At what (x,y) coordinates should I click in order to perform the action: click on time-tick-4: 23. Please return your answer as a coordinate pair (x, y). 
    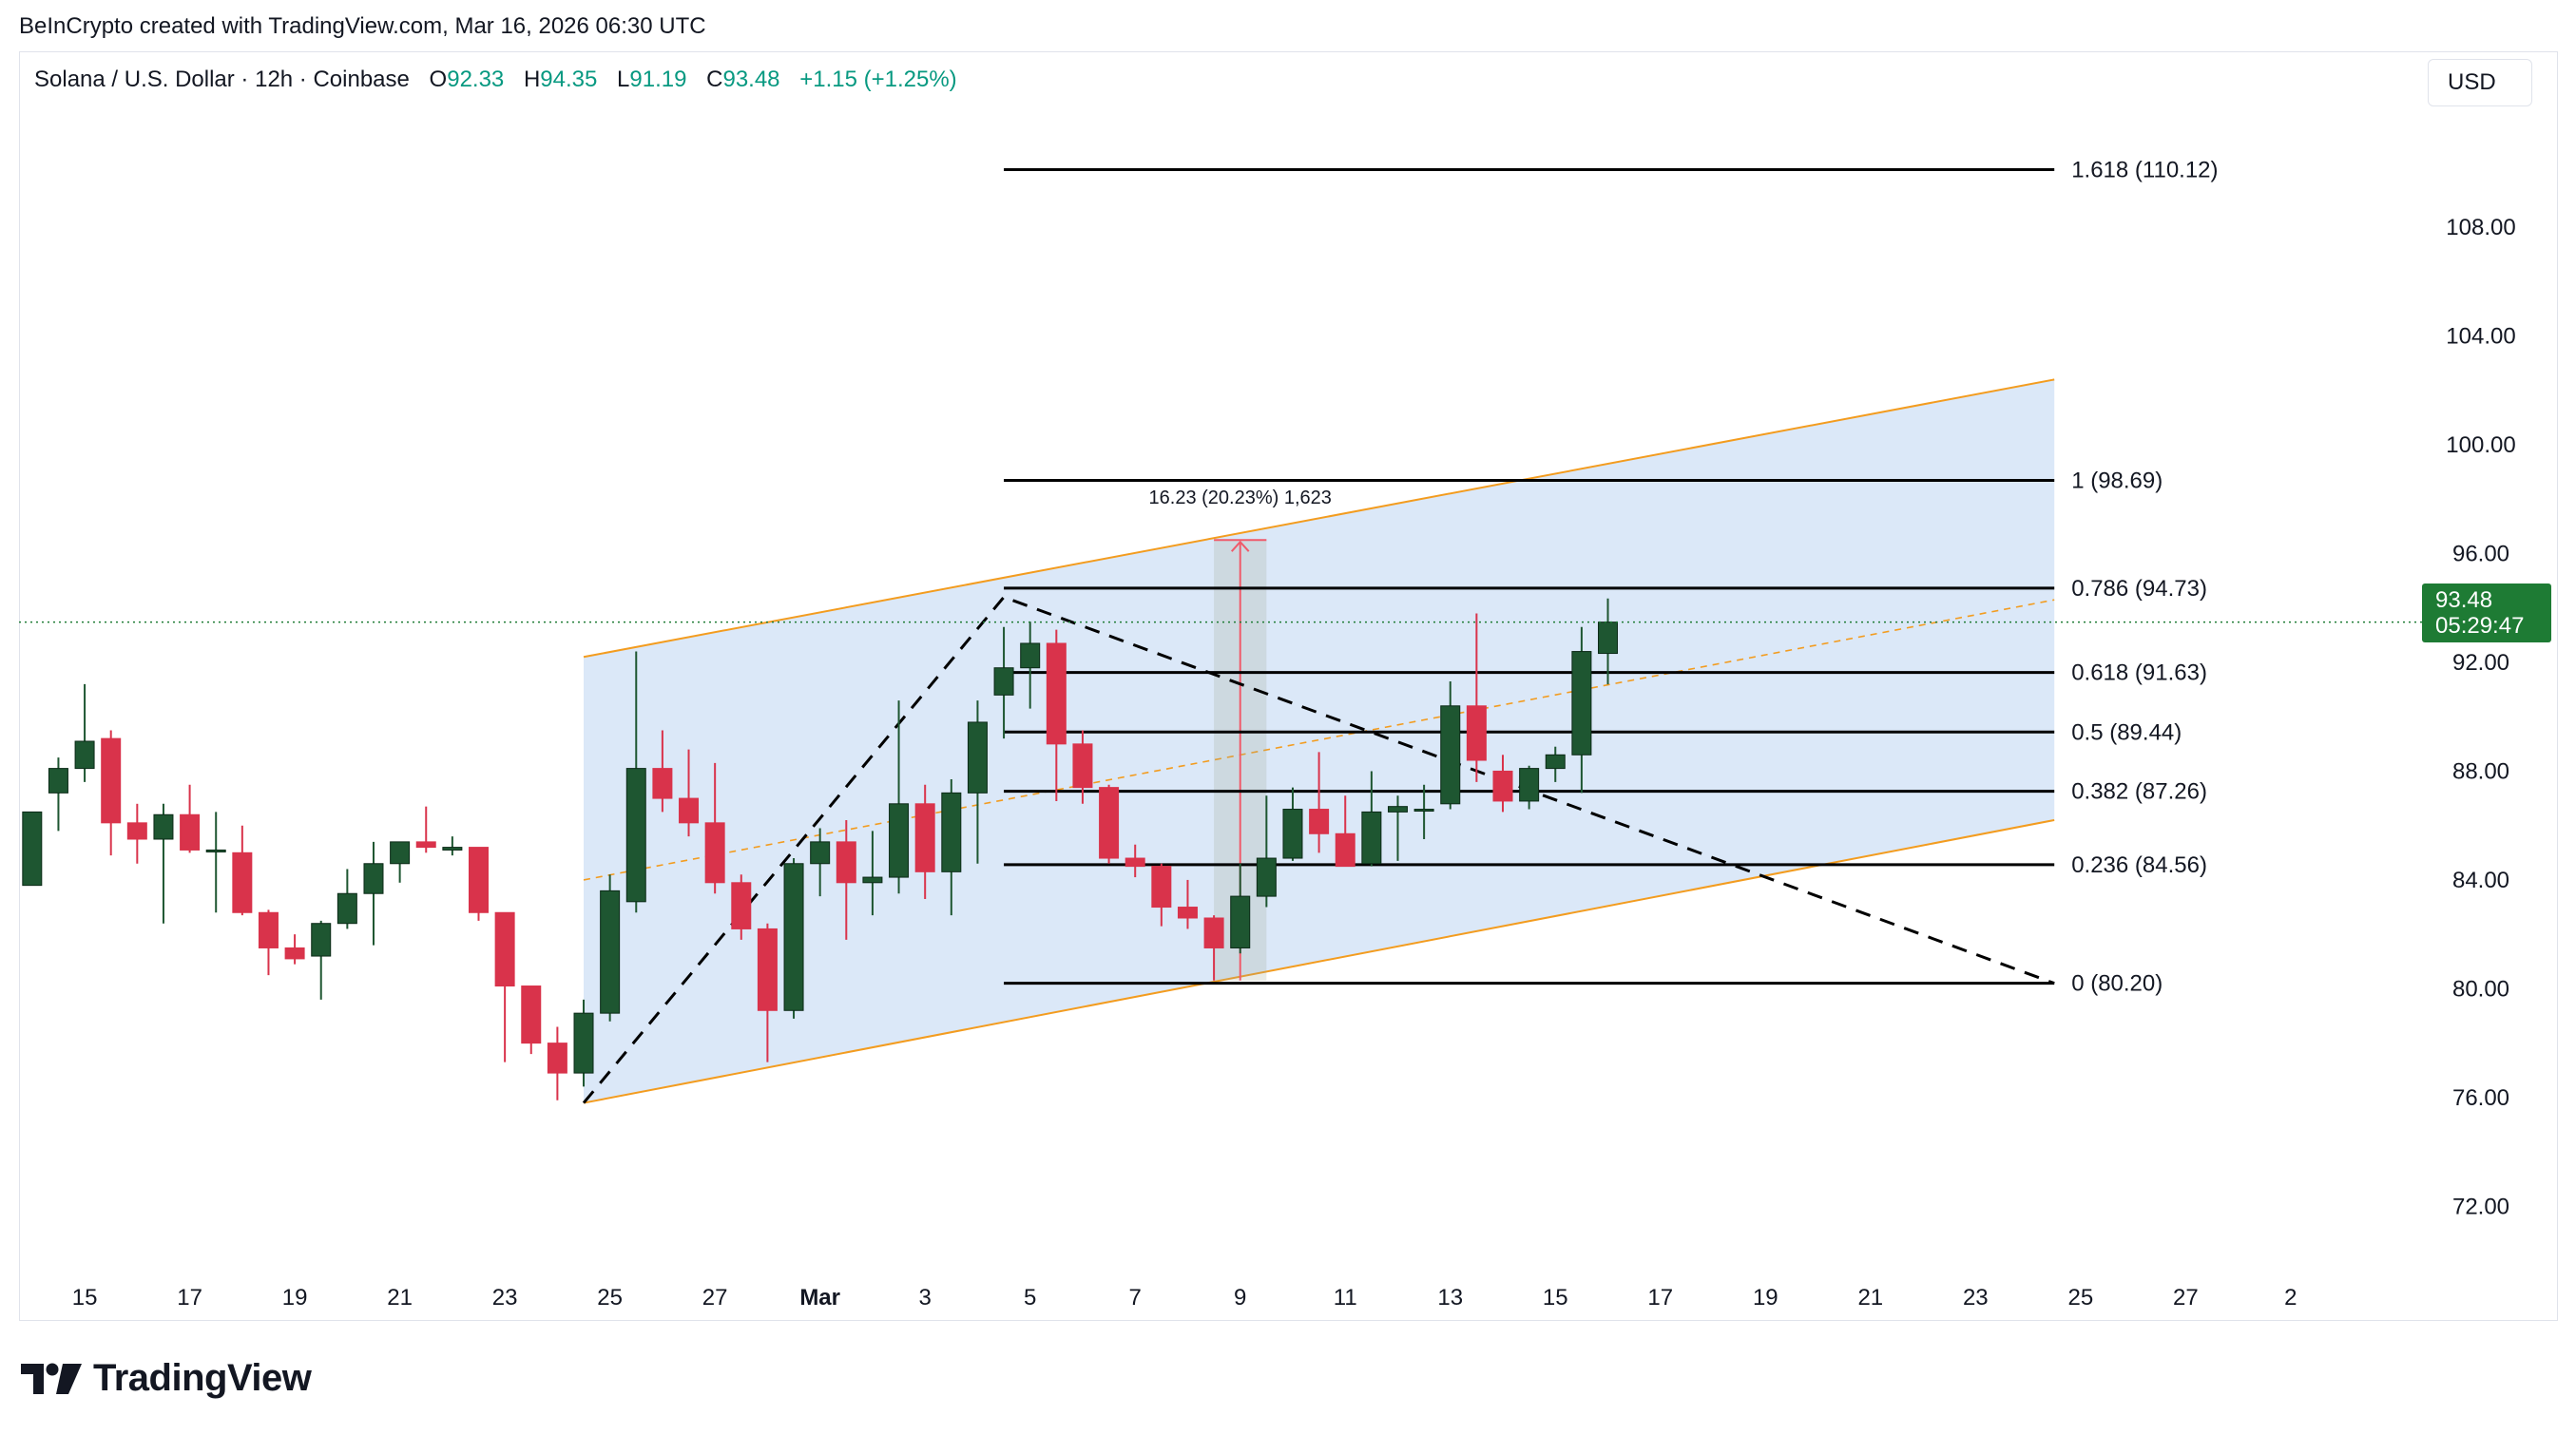
    Looking at the image, I should click on (505, 1298).